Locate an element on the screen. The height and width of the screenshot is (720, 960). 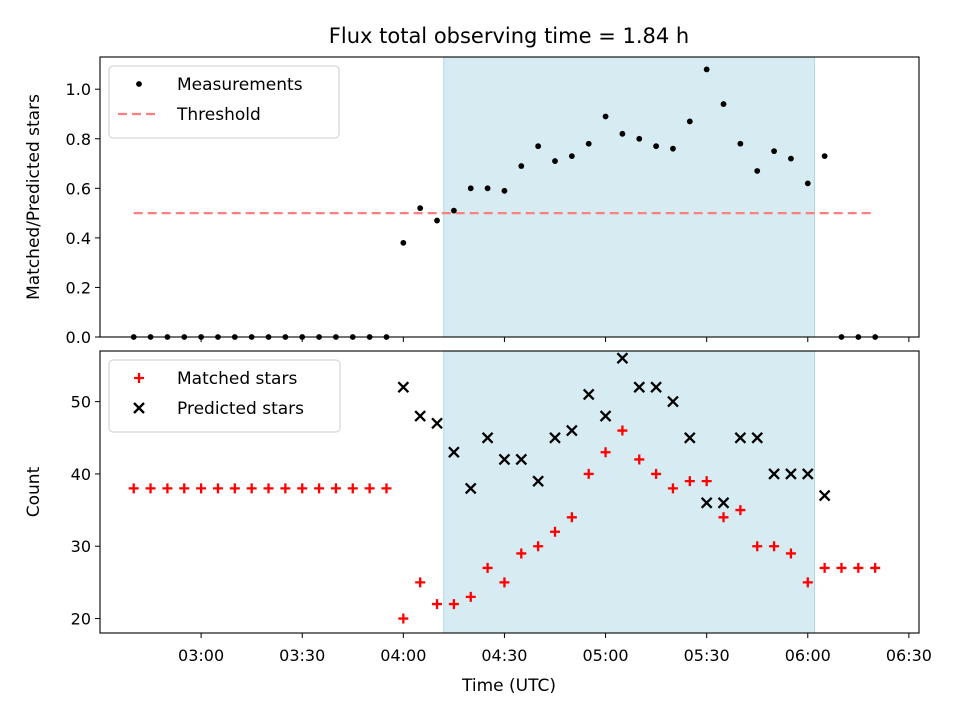
legend-label: Matched stars is located at coordinates (237, 379).